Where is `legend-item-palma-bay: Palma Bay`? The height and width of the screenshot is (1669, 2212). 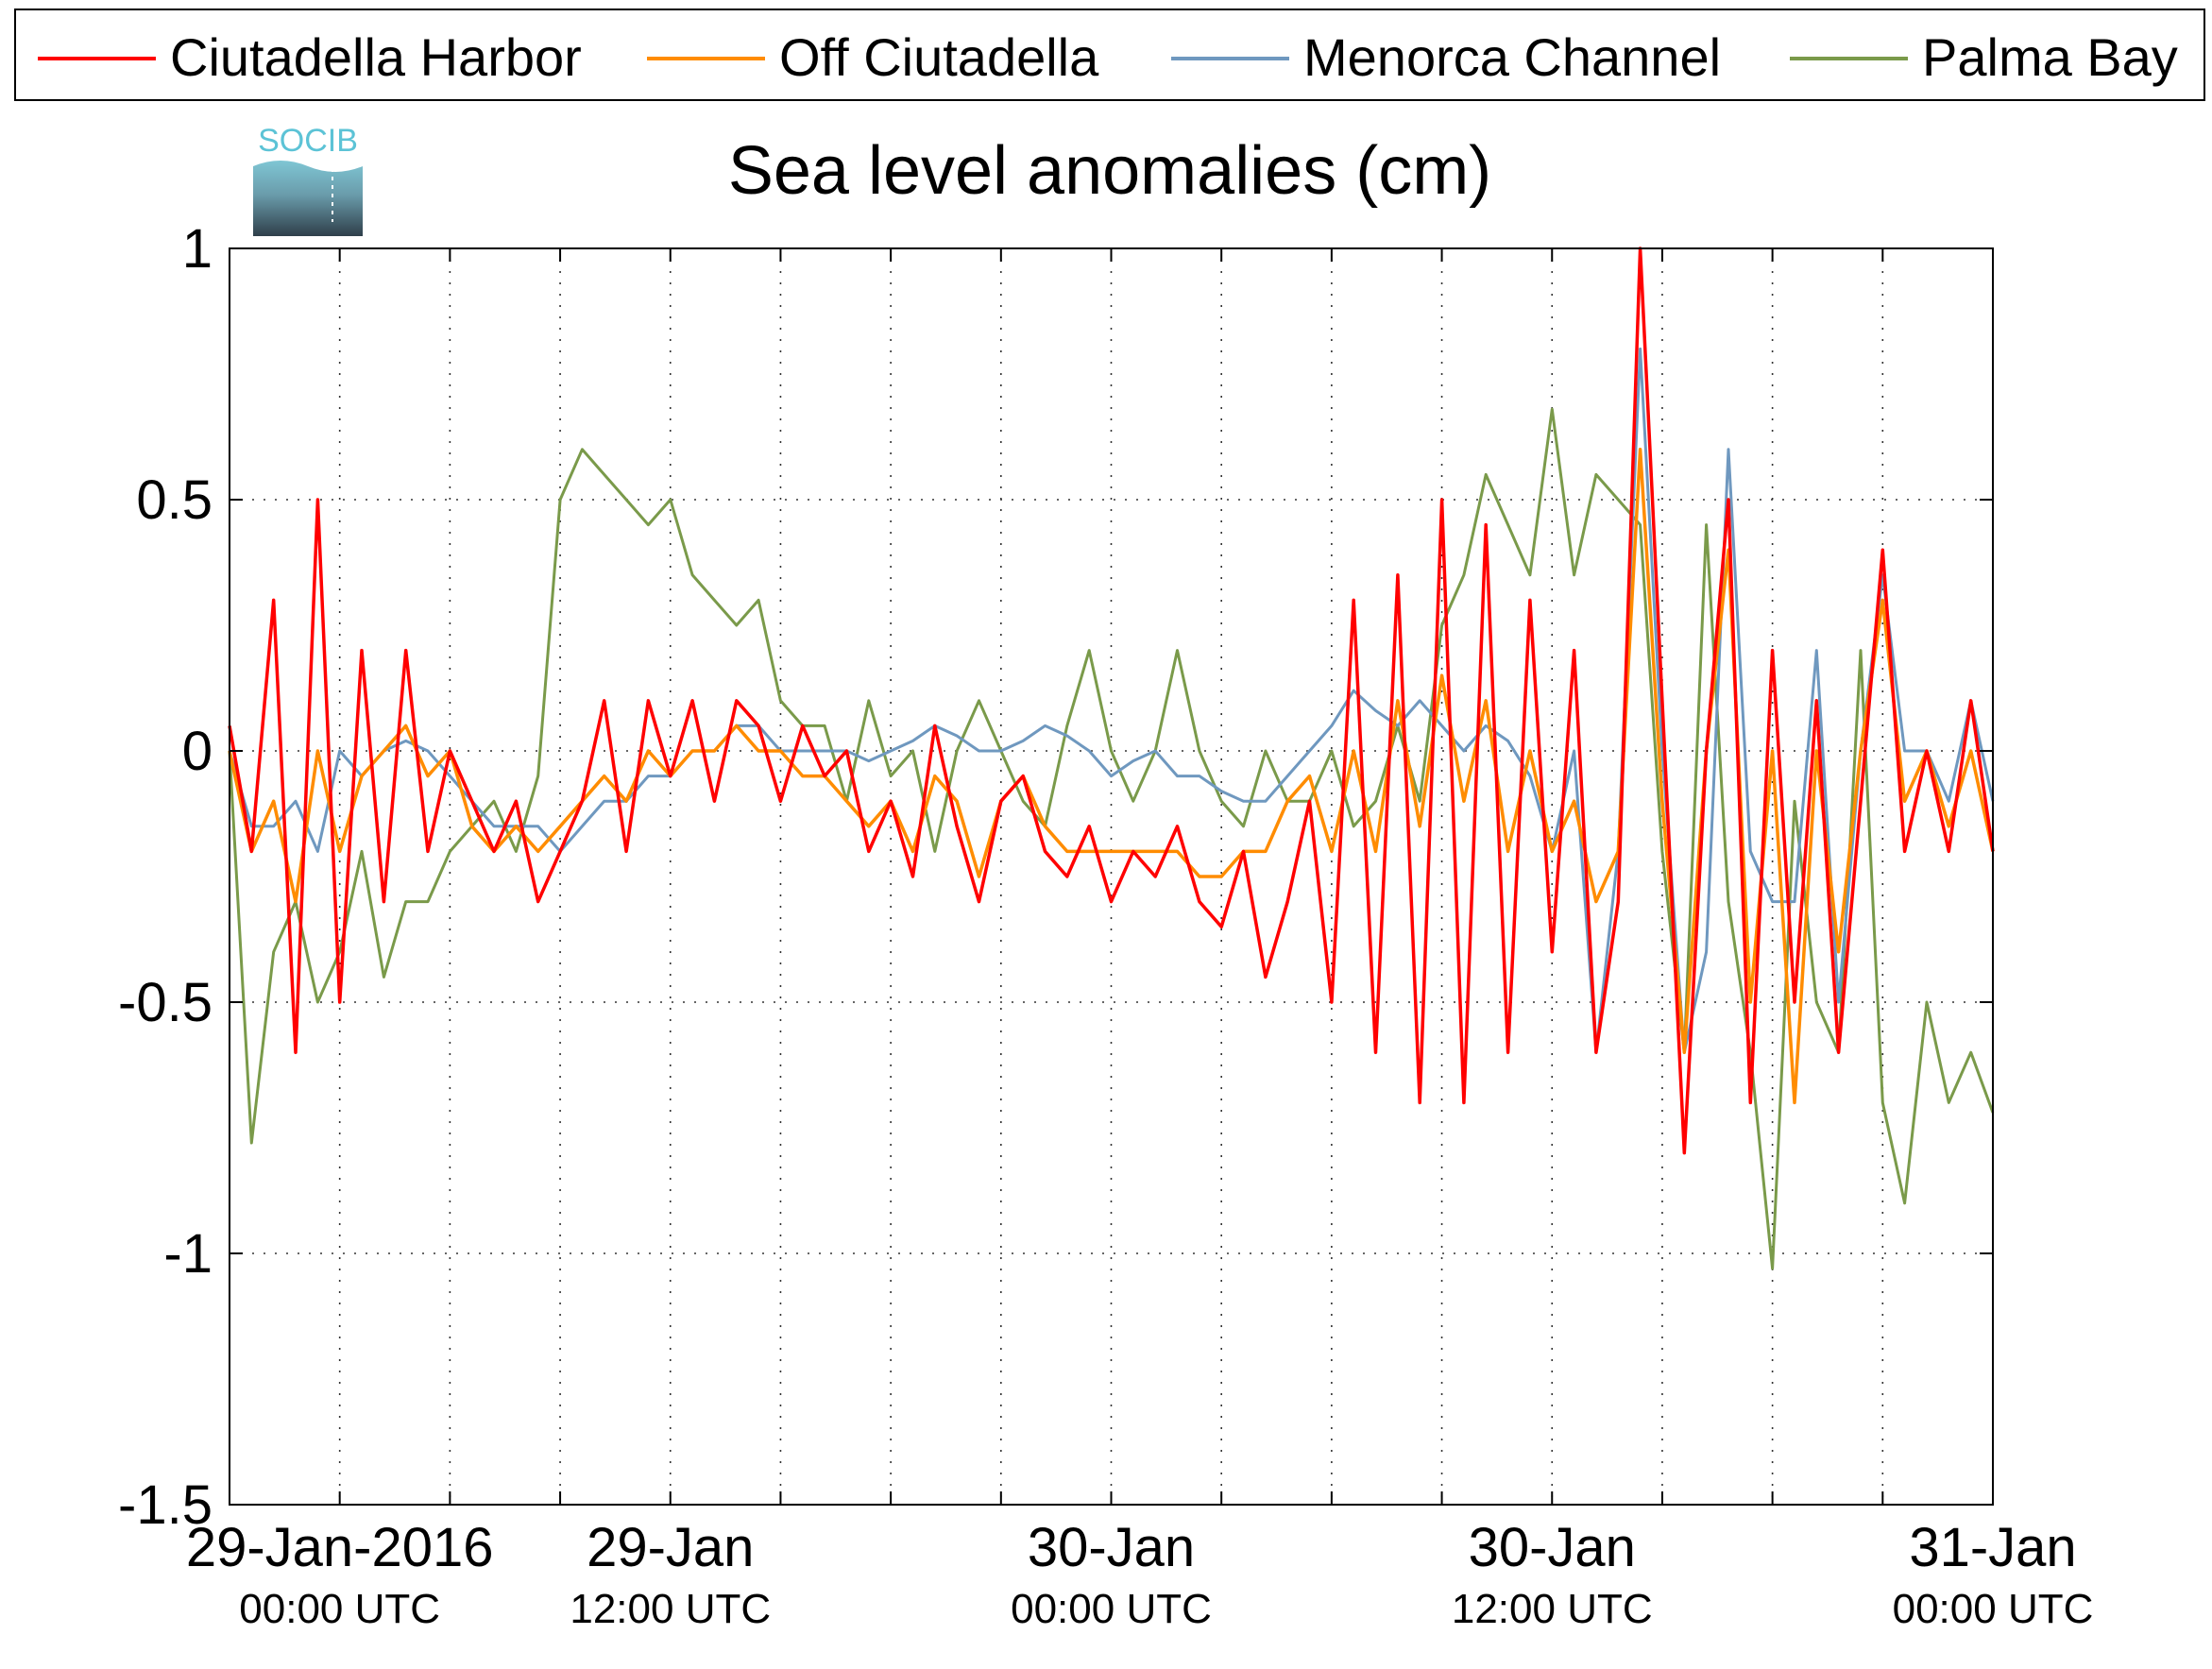 legend-item-palma-bay: Palma Bay is located at coordinates (1984, 57).